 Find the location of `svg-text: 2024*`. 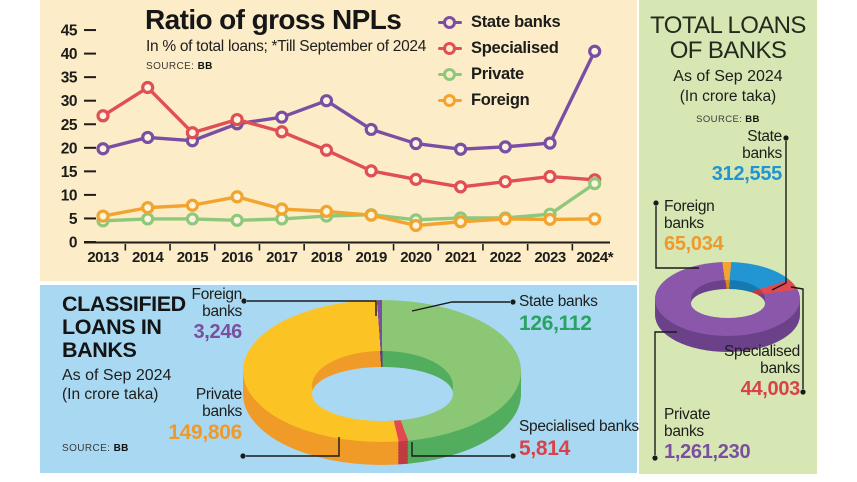

svg-text: 2024* is located at coordinates (594, 257).